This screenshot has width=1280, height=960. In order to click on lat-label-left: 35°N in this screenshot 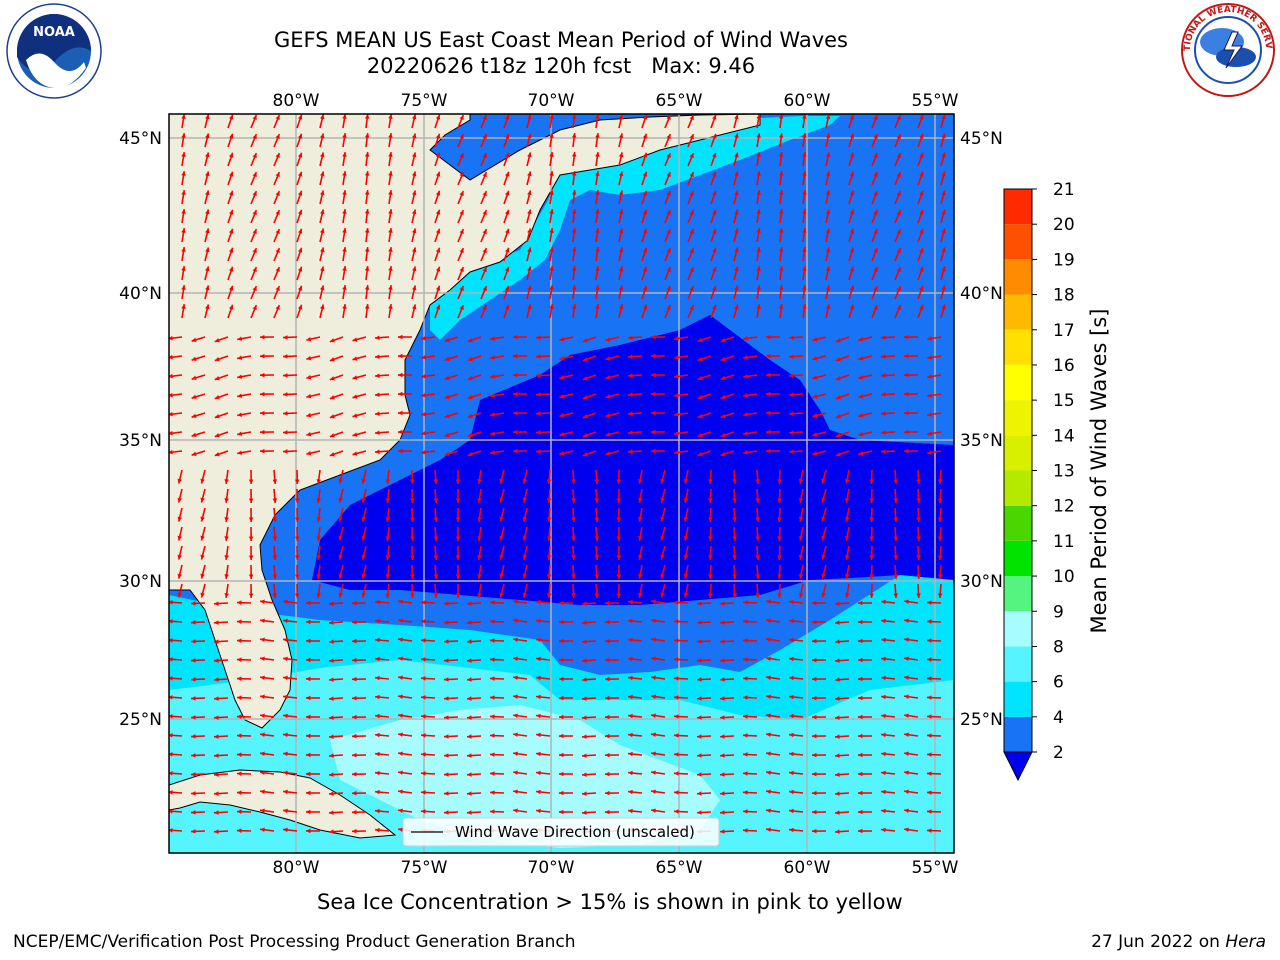, I will do `click(140, 441)`.